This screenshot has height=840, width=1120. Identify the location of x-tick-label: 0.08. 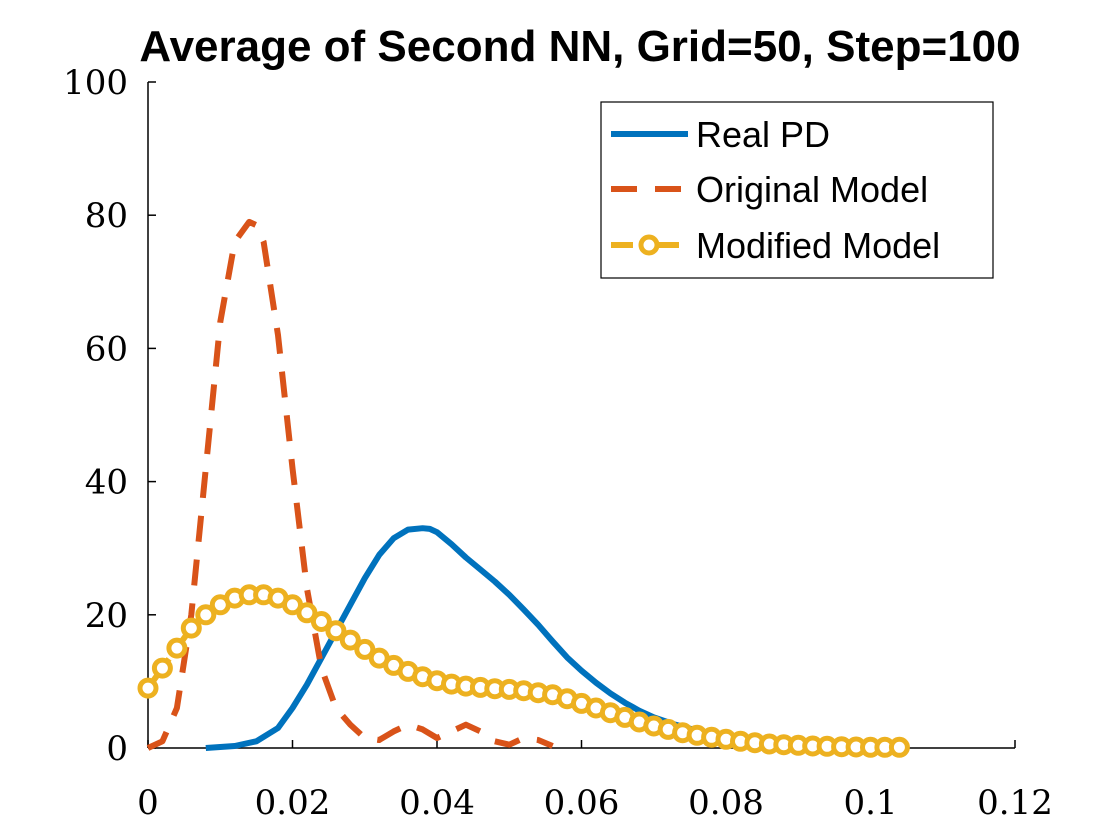
(726, 803).